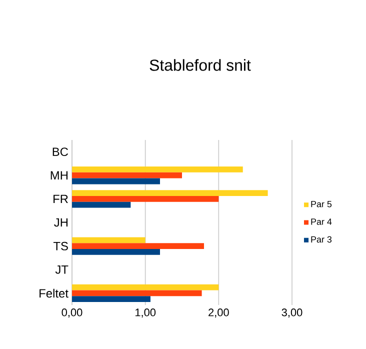 This screenshot has height=349, width=366. What do you see at coordinates (54, 293) in the screenshot?
I see `y-tick-label: Feltet` at bounding box center [54, 293].